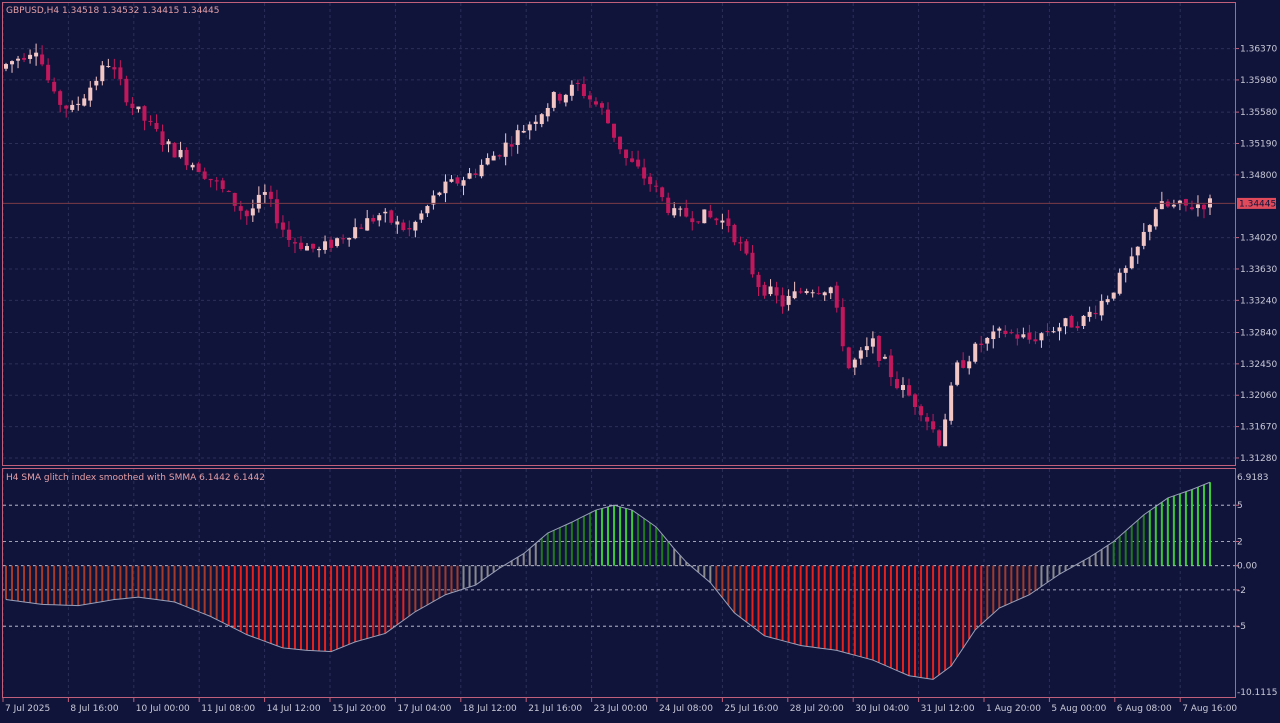  What do you see at coordinates (1258, 459) in the screenshot?
I see `price-tick-label: 1.31280` at bounding box center [1258, 459].